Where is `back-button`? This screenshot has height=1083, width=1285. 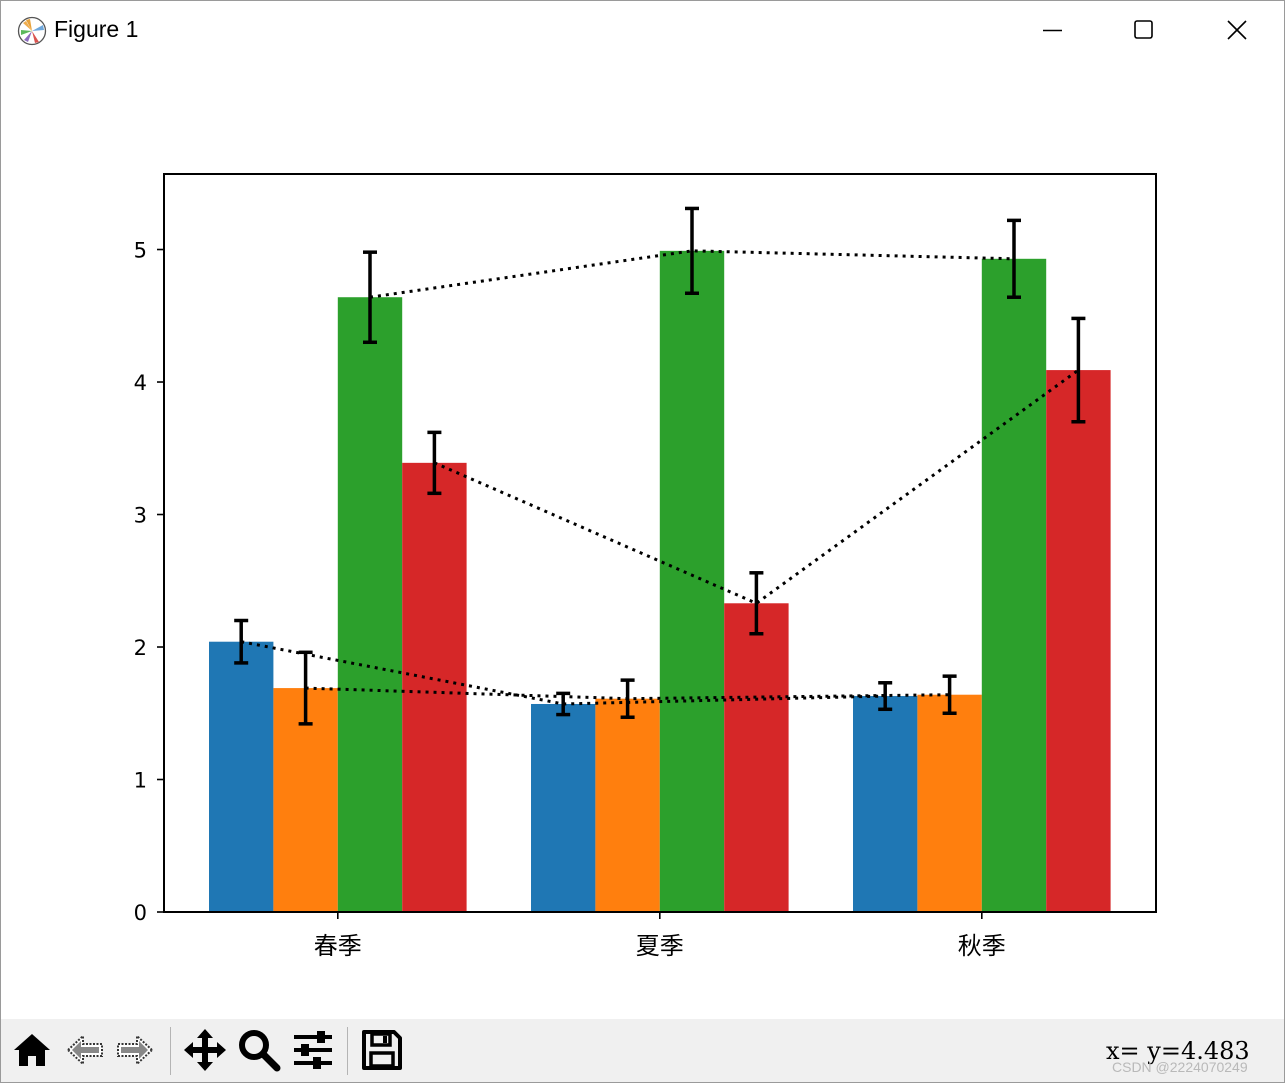
back-button is located at coordinates (85, 1050).